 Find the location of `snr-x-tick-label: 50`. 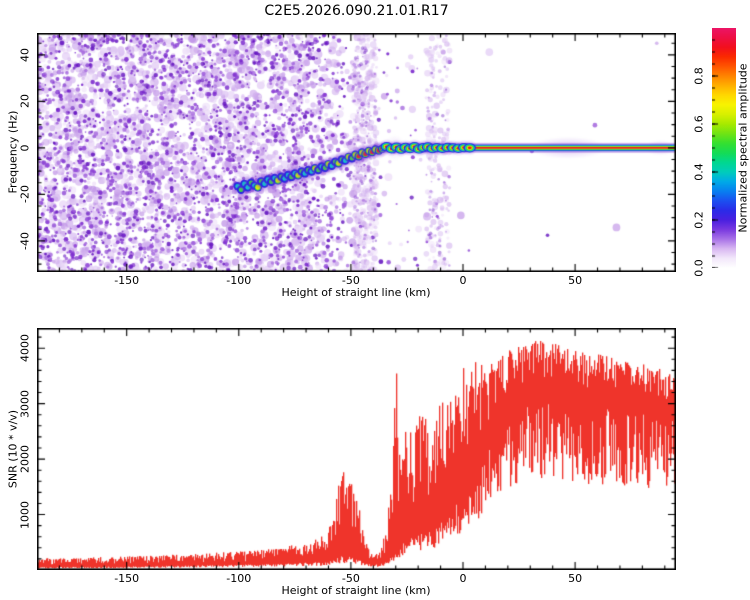

snr-x-tick-label: 50 is located at coordinates (575, 578).